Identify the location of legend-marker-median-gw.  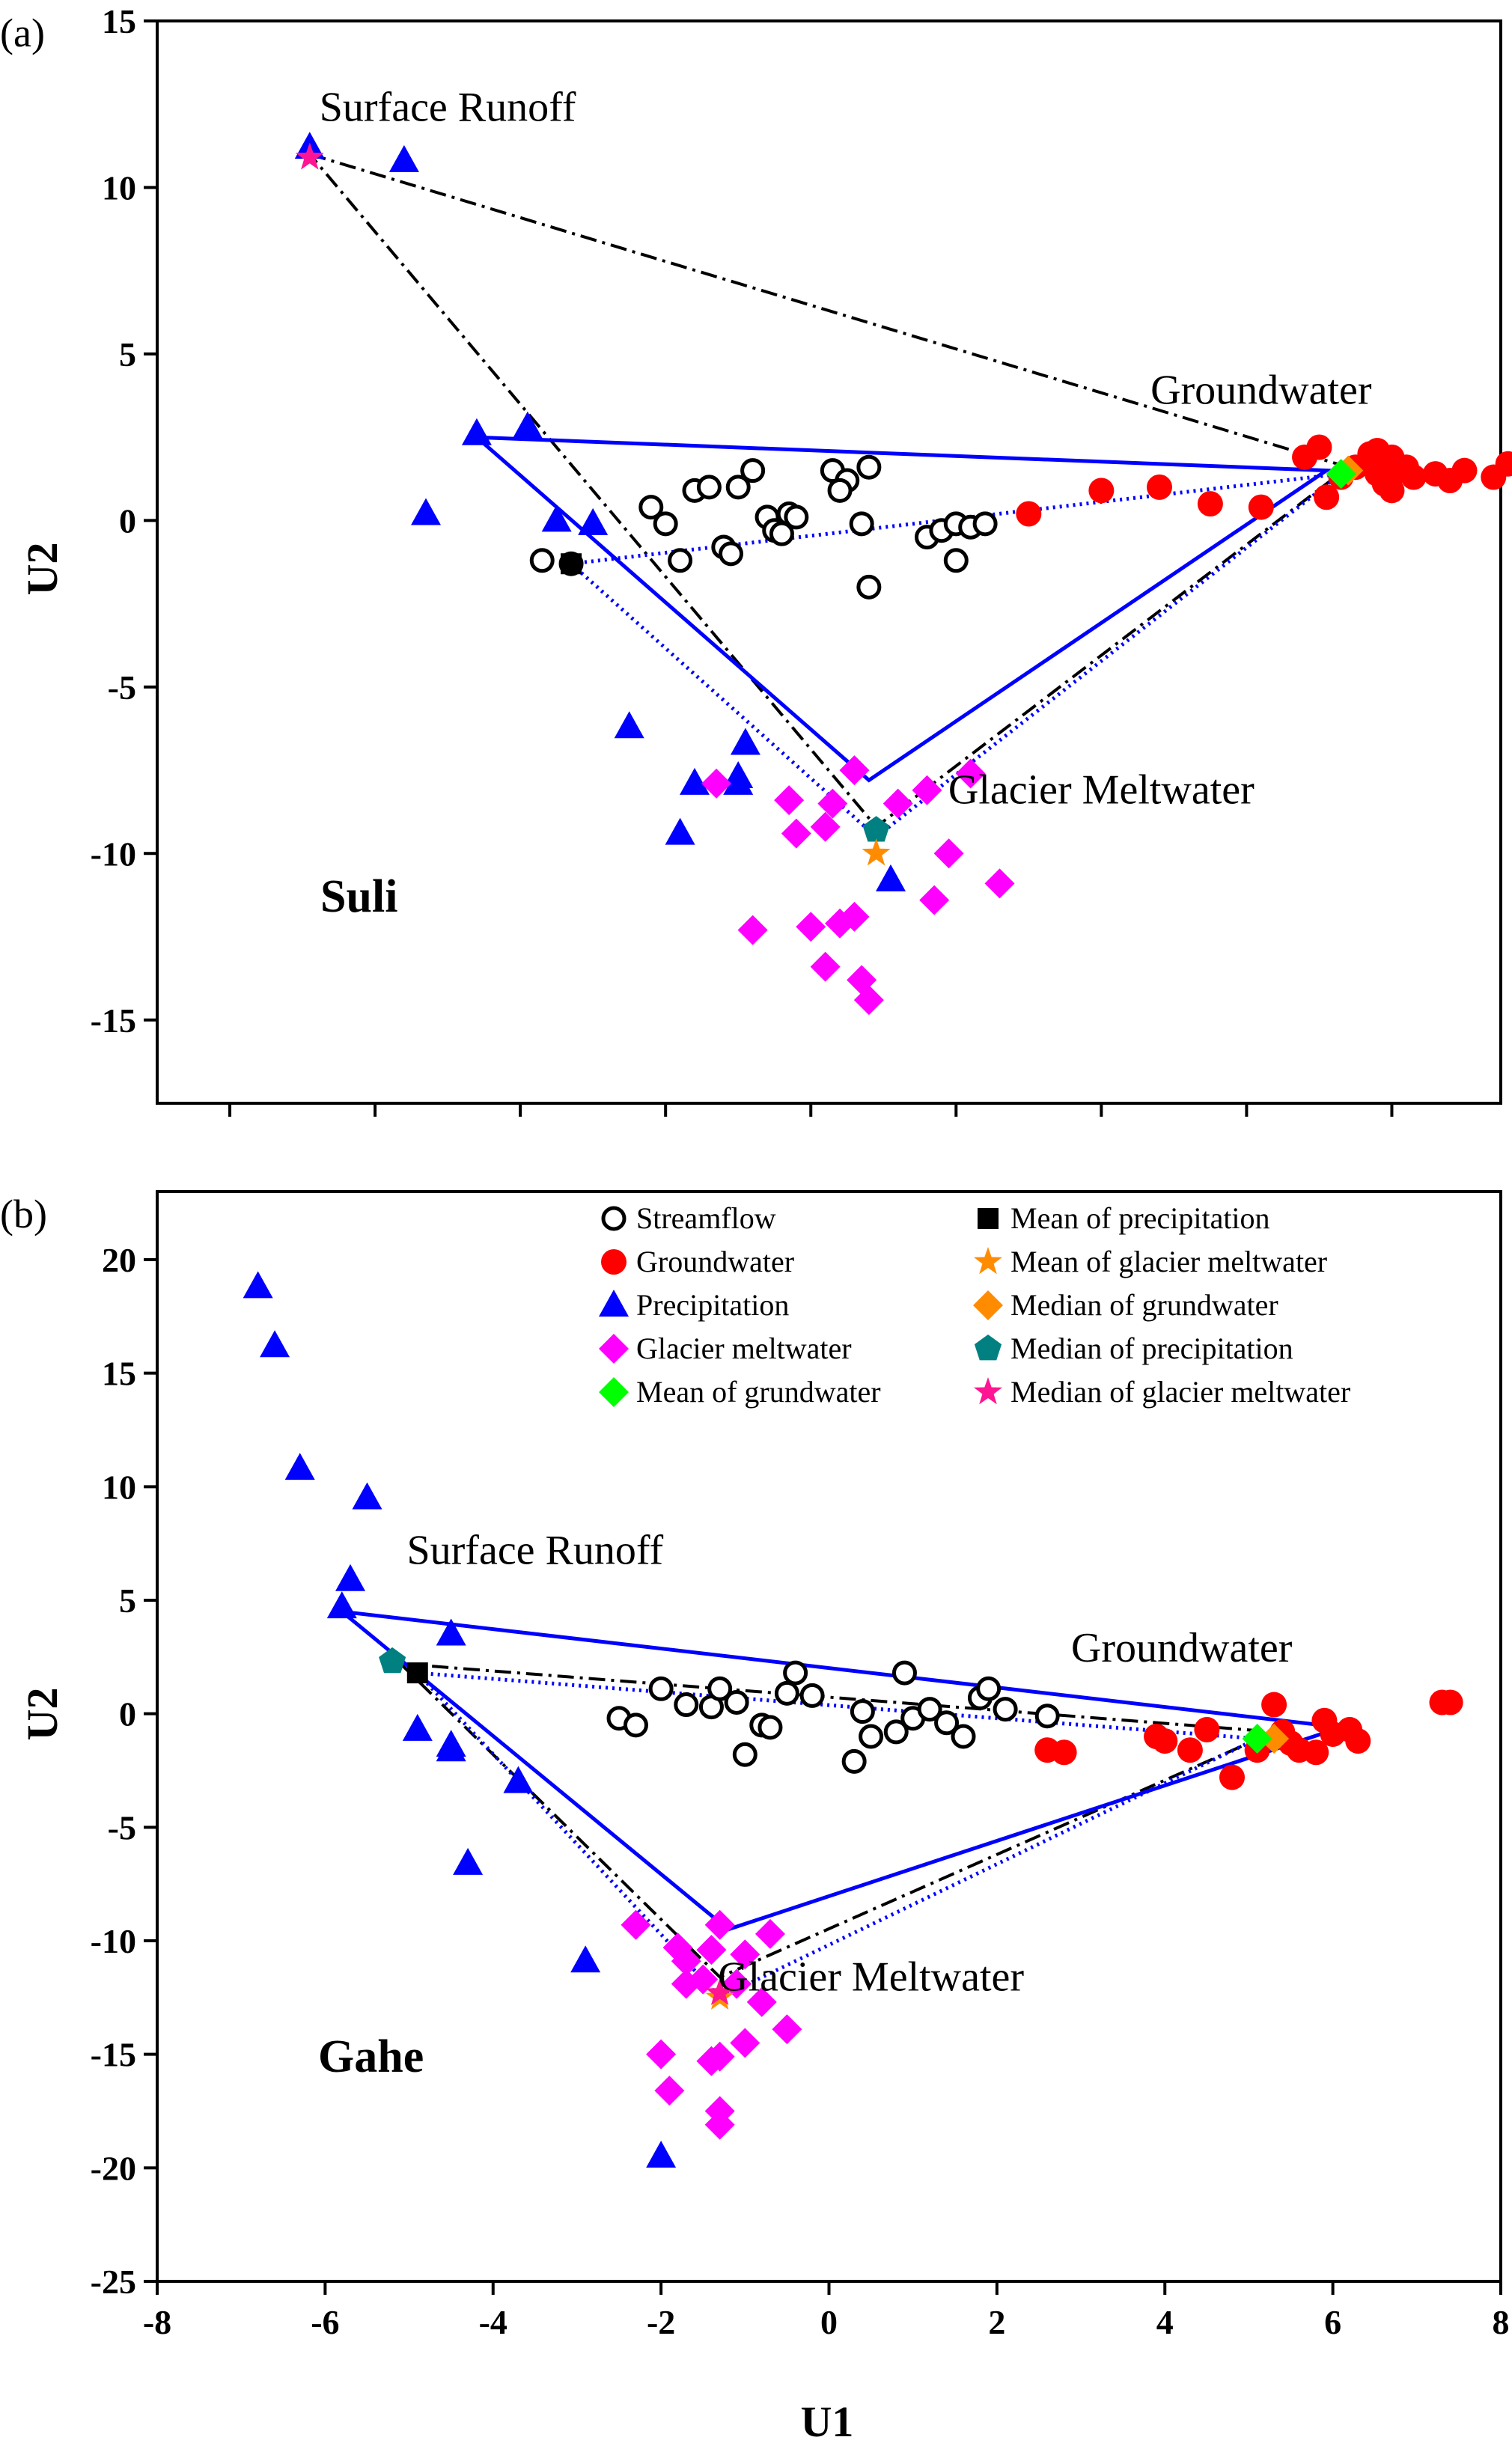
(988, 1305).